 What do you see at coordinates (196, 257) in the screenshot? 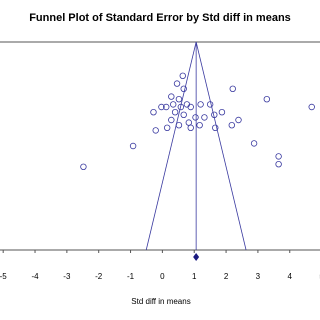
I see `summary-diamond` at bounding box center [196, 257].